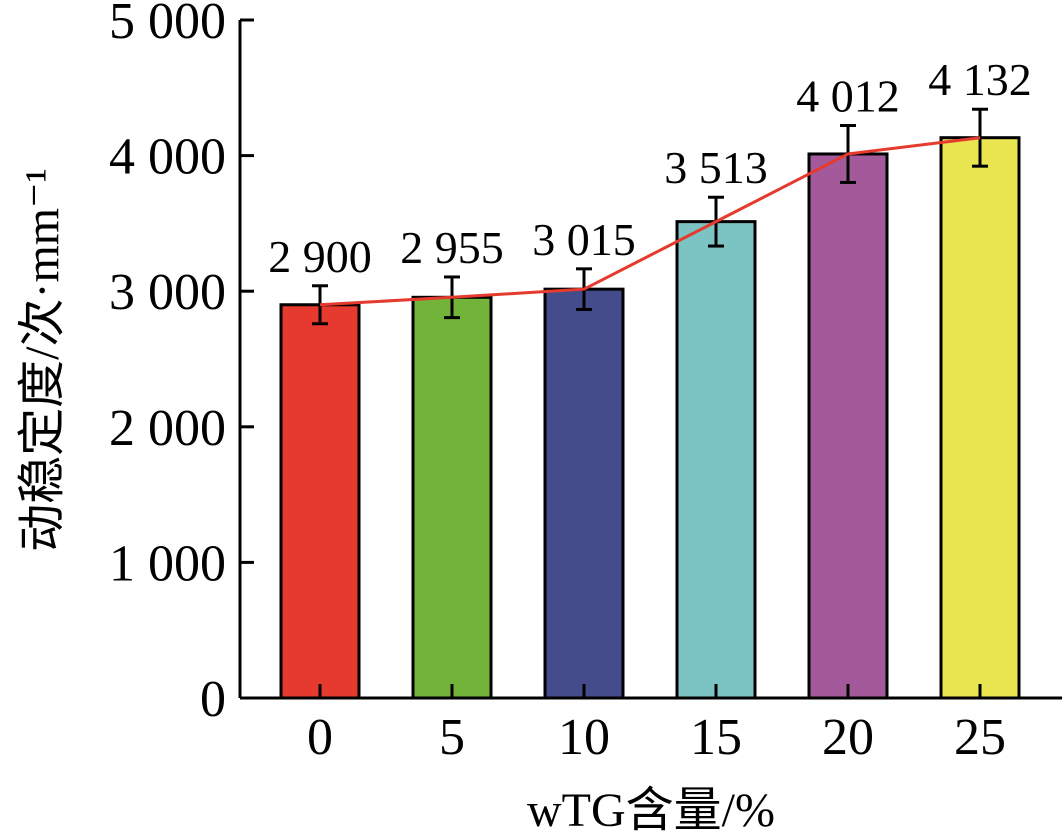 This screenshot has width=1064, height=836. What do you see at coordinates (716, 737) in the screenshot?
I see `x-tick-label: 15` at bounding box center [716, 737].